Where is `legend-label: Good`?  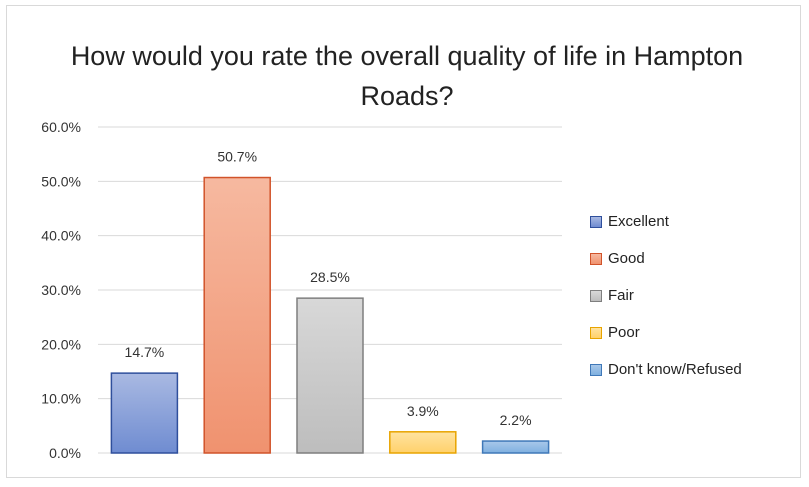 legend-label: Good is located at coordinates (626, 258).